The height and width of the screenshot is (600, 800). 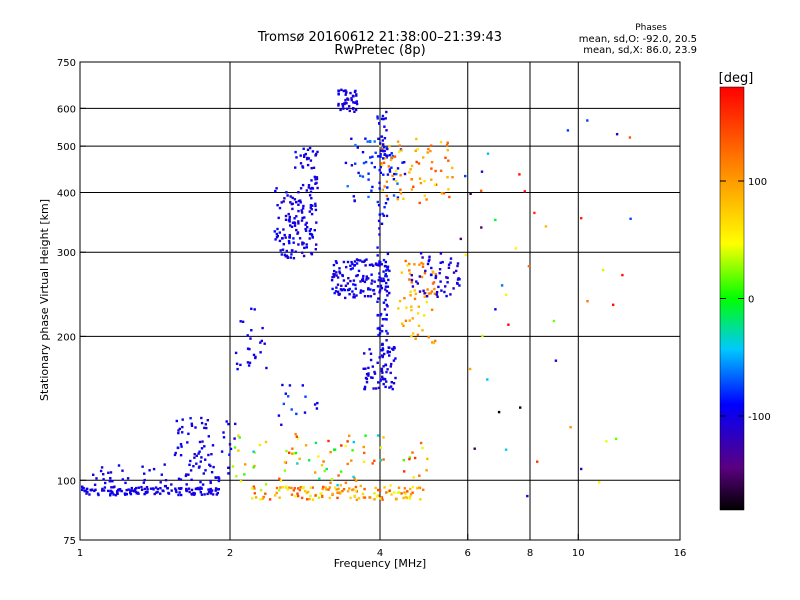 What do you see at coordinates (66, 109) in the screenshot?
I see `y-tick-label: 600` at bounding box center [66, 109].